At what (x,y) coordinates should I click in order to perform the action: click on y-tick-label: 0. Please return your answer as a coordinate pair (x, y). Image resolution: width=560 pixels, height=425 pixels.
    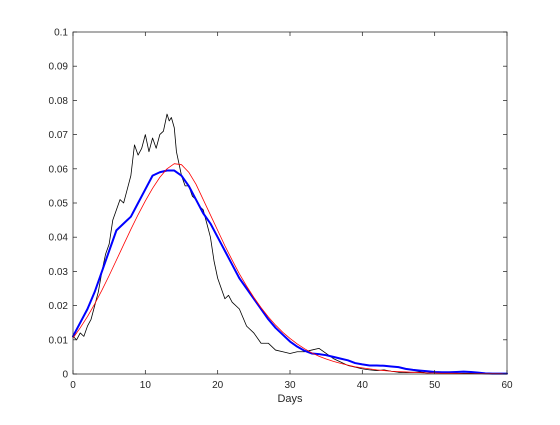
    Looking at the image, I should click on (65, 375).